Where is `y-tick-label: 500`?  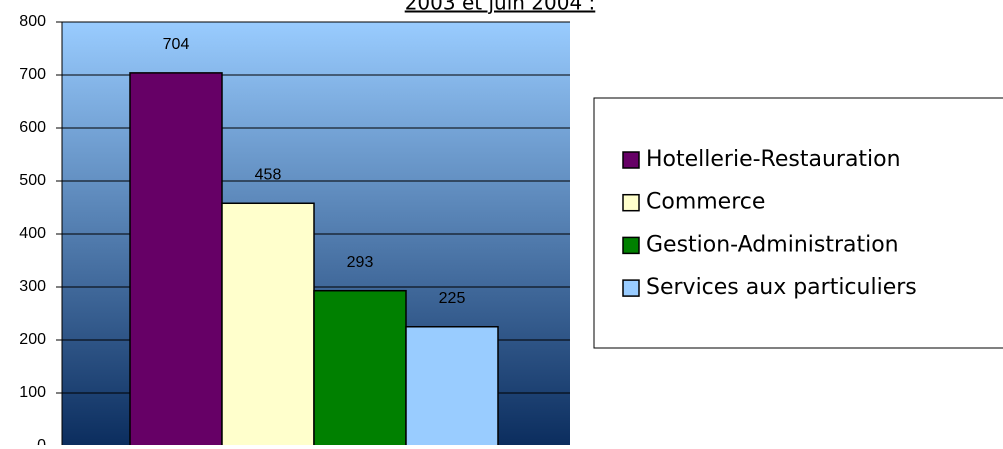
y-tick-label: 500 is located at coordinates (32, 180).